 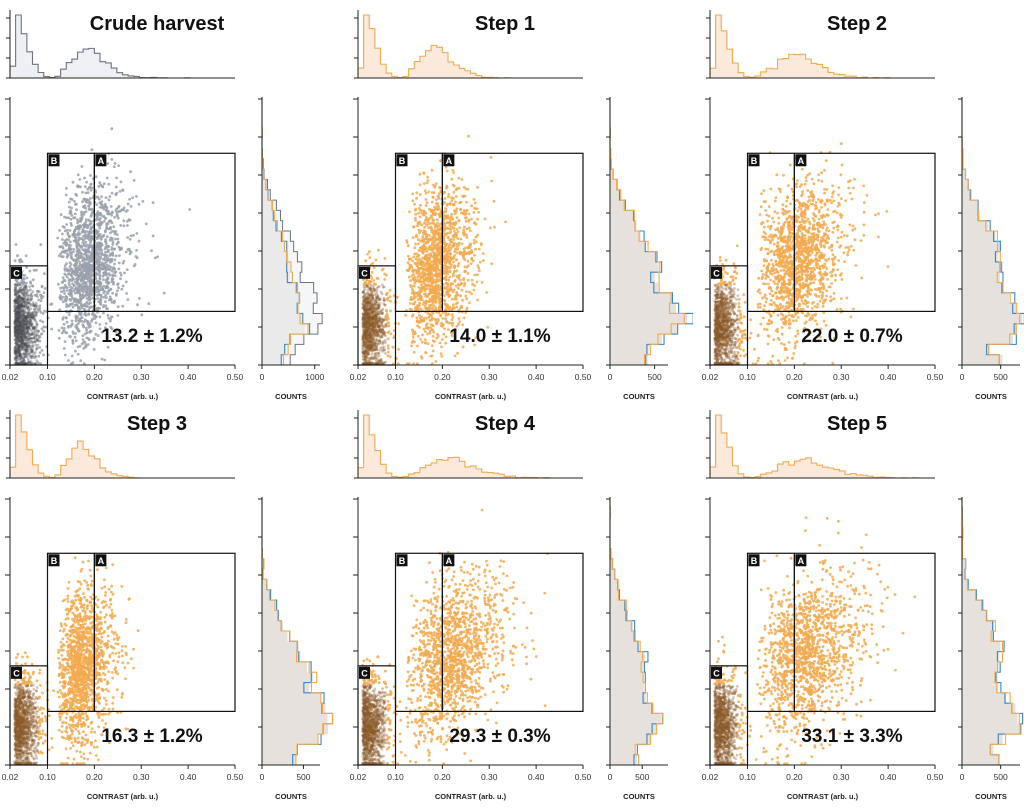 What do you see at coordinates (54, 160) in the screenshot?
I see `gate-label-bg` at bounding box center [54, 160].